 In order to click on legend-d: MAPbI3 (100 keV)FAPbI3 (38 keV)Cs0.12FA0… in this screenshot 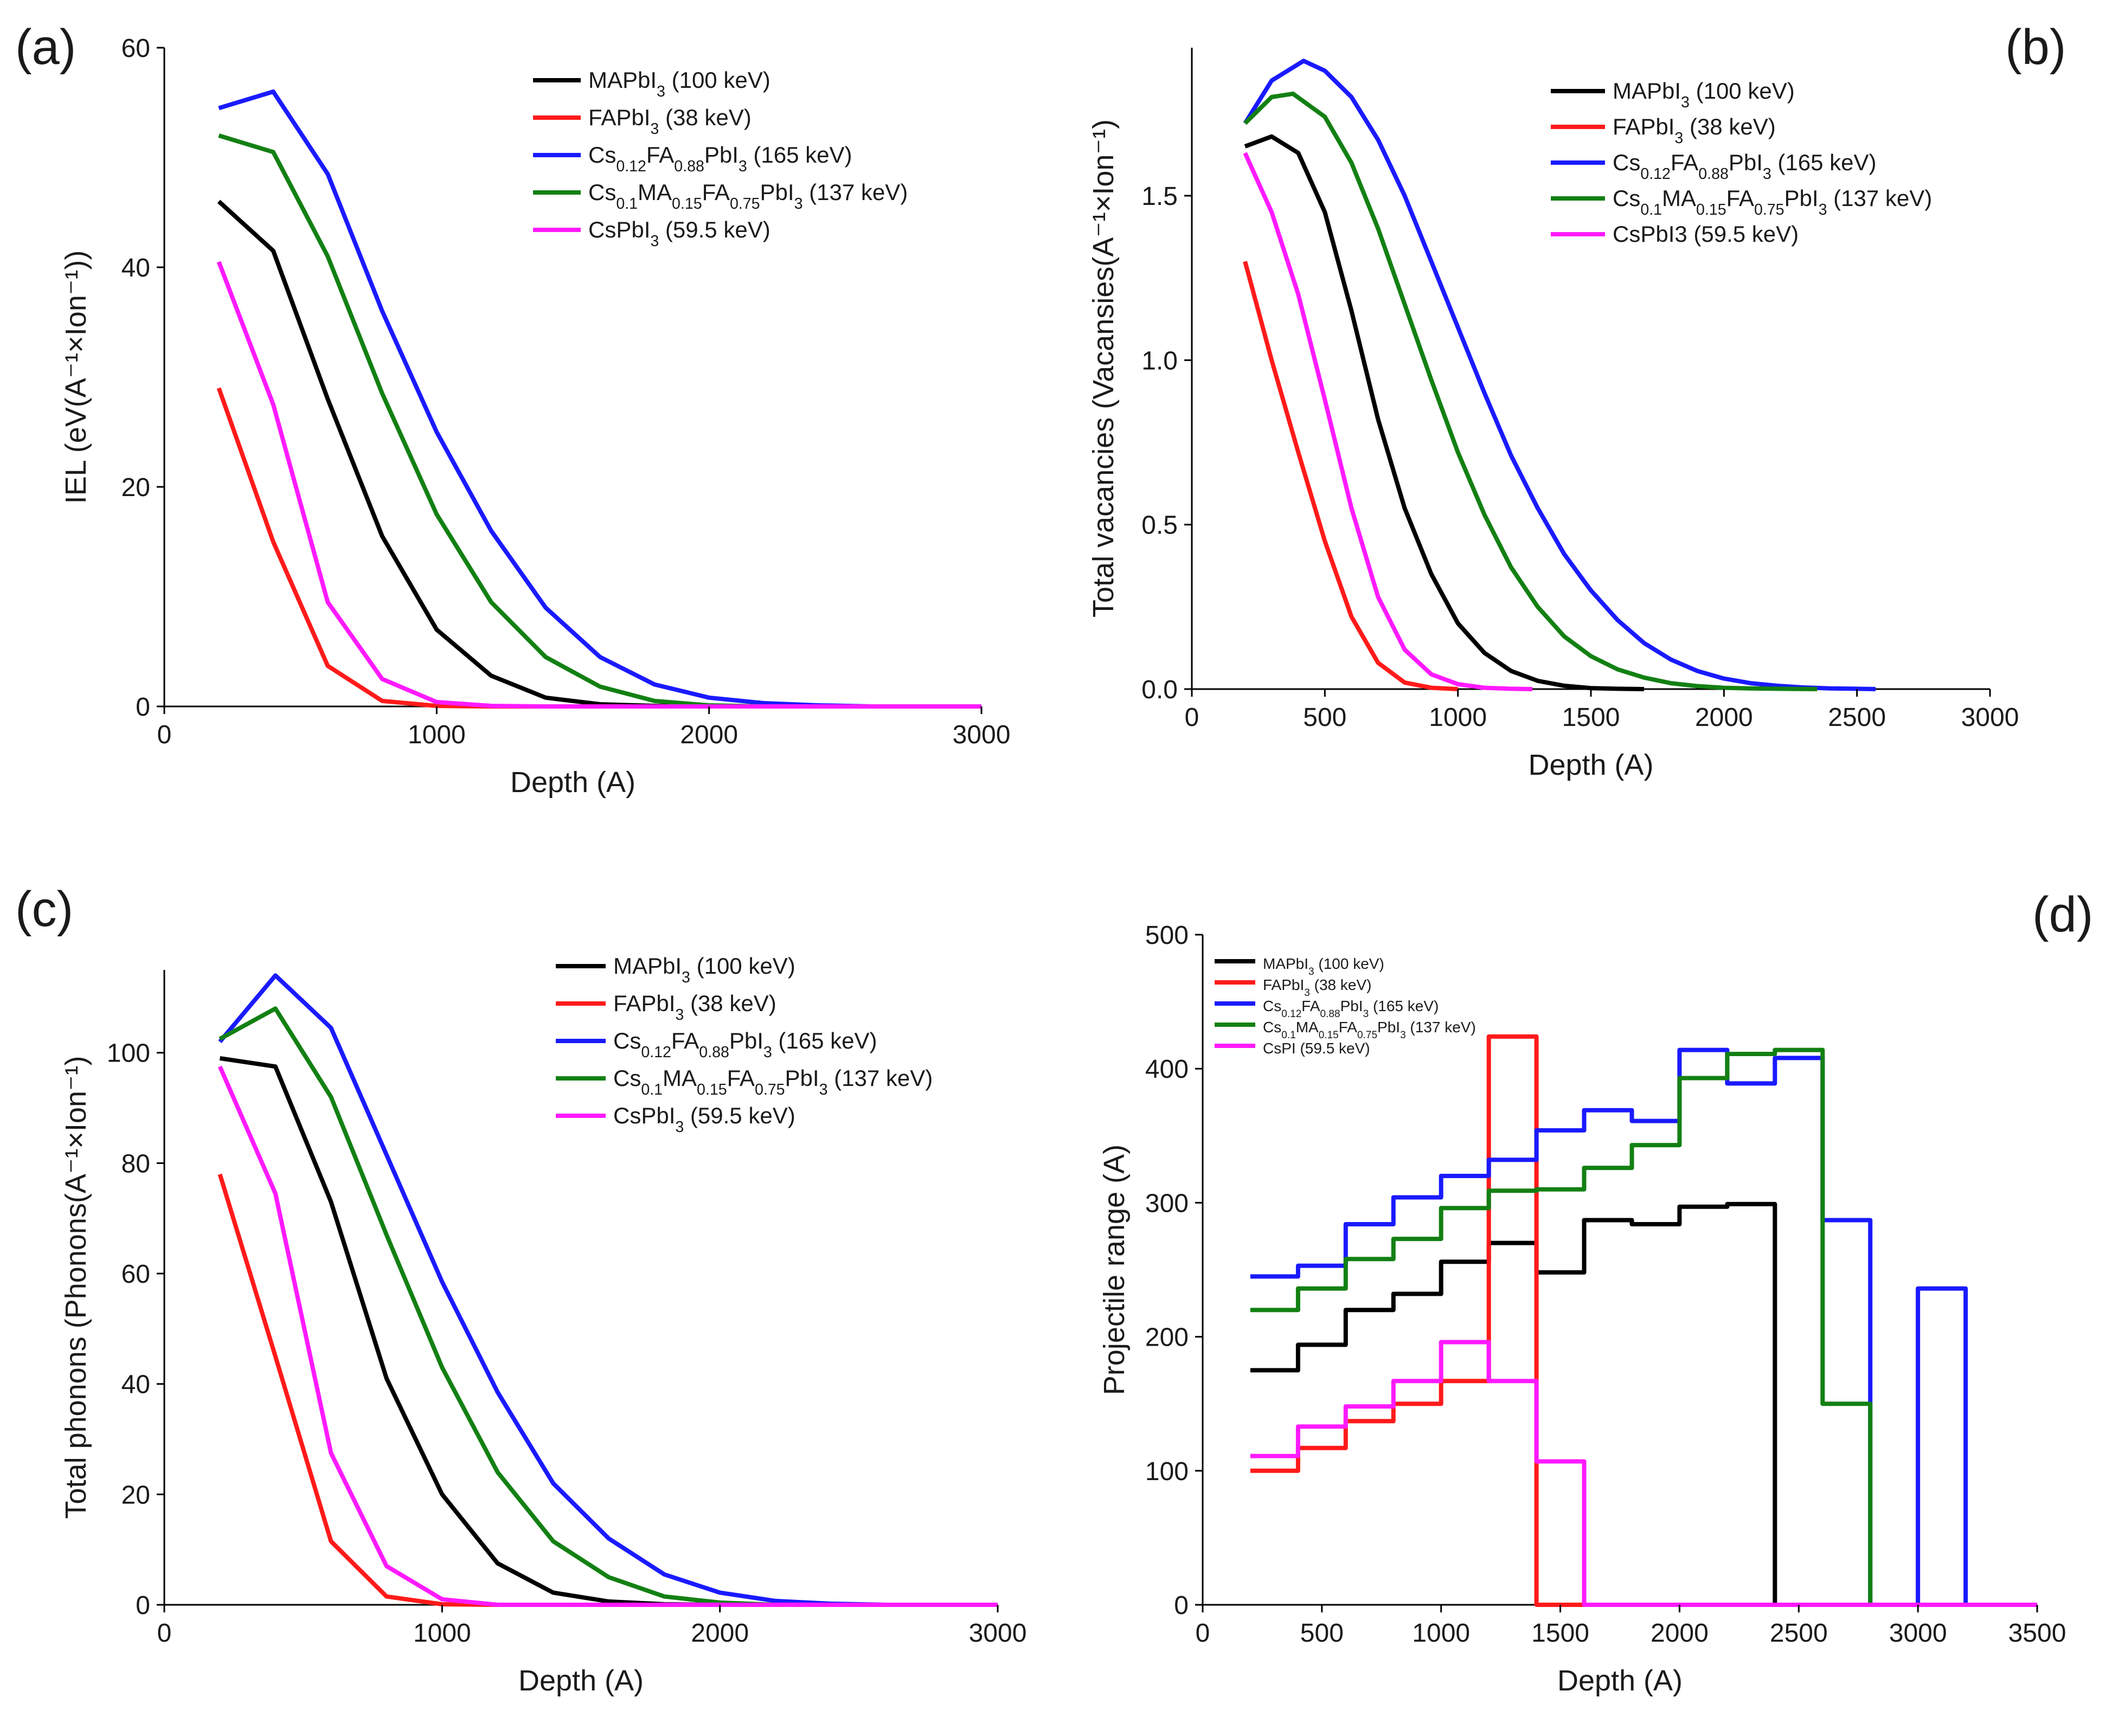, I will do `click(1345, 1006)`.